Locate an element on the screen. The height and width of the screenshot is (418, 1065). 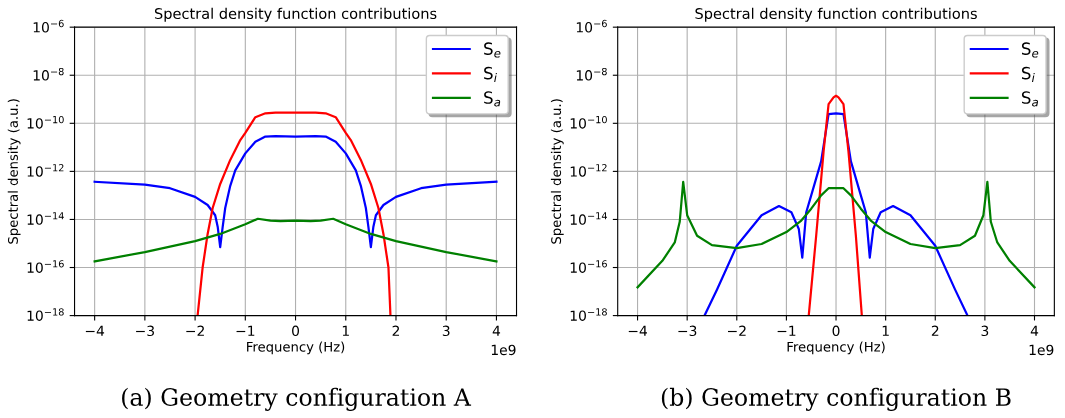
text: (b) Geometry configuration B is located at coordinates (836, 399).